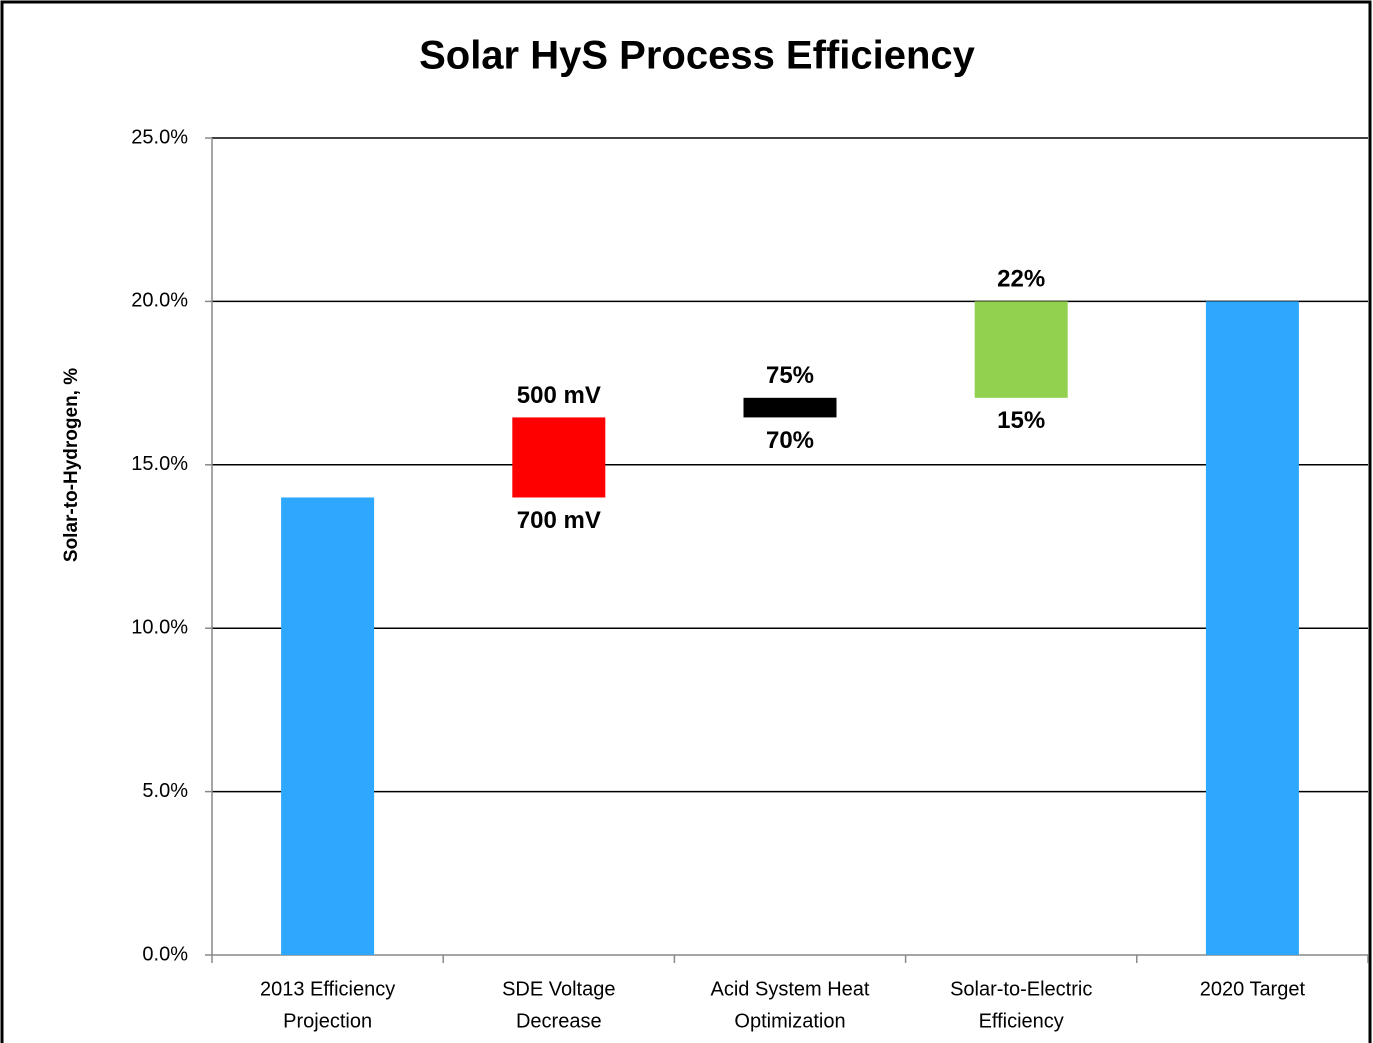  I want to click on data-label: 15%, so click(1021, 420).